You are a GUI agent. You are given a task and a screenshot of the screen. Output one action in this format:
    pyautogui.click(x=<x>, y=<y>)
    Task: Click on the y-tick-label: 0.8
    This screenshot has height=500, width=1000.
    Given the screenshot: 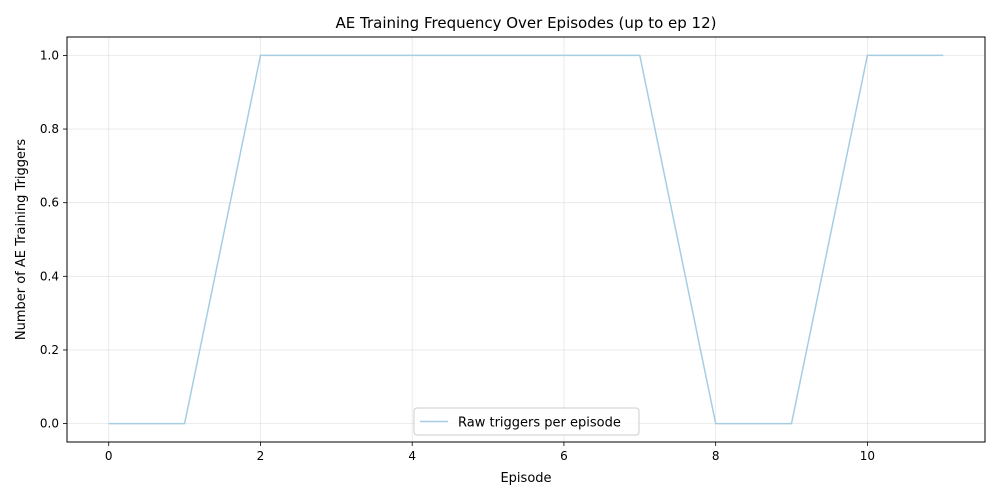 What is the action you would take?
    pyautogui.click(x=49, y=129)
    